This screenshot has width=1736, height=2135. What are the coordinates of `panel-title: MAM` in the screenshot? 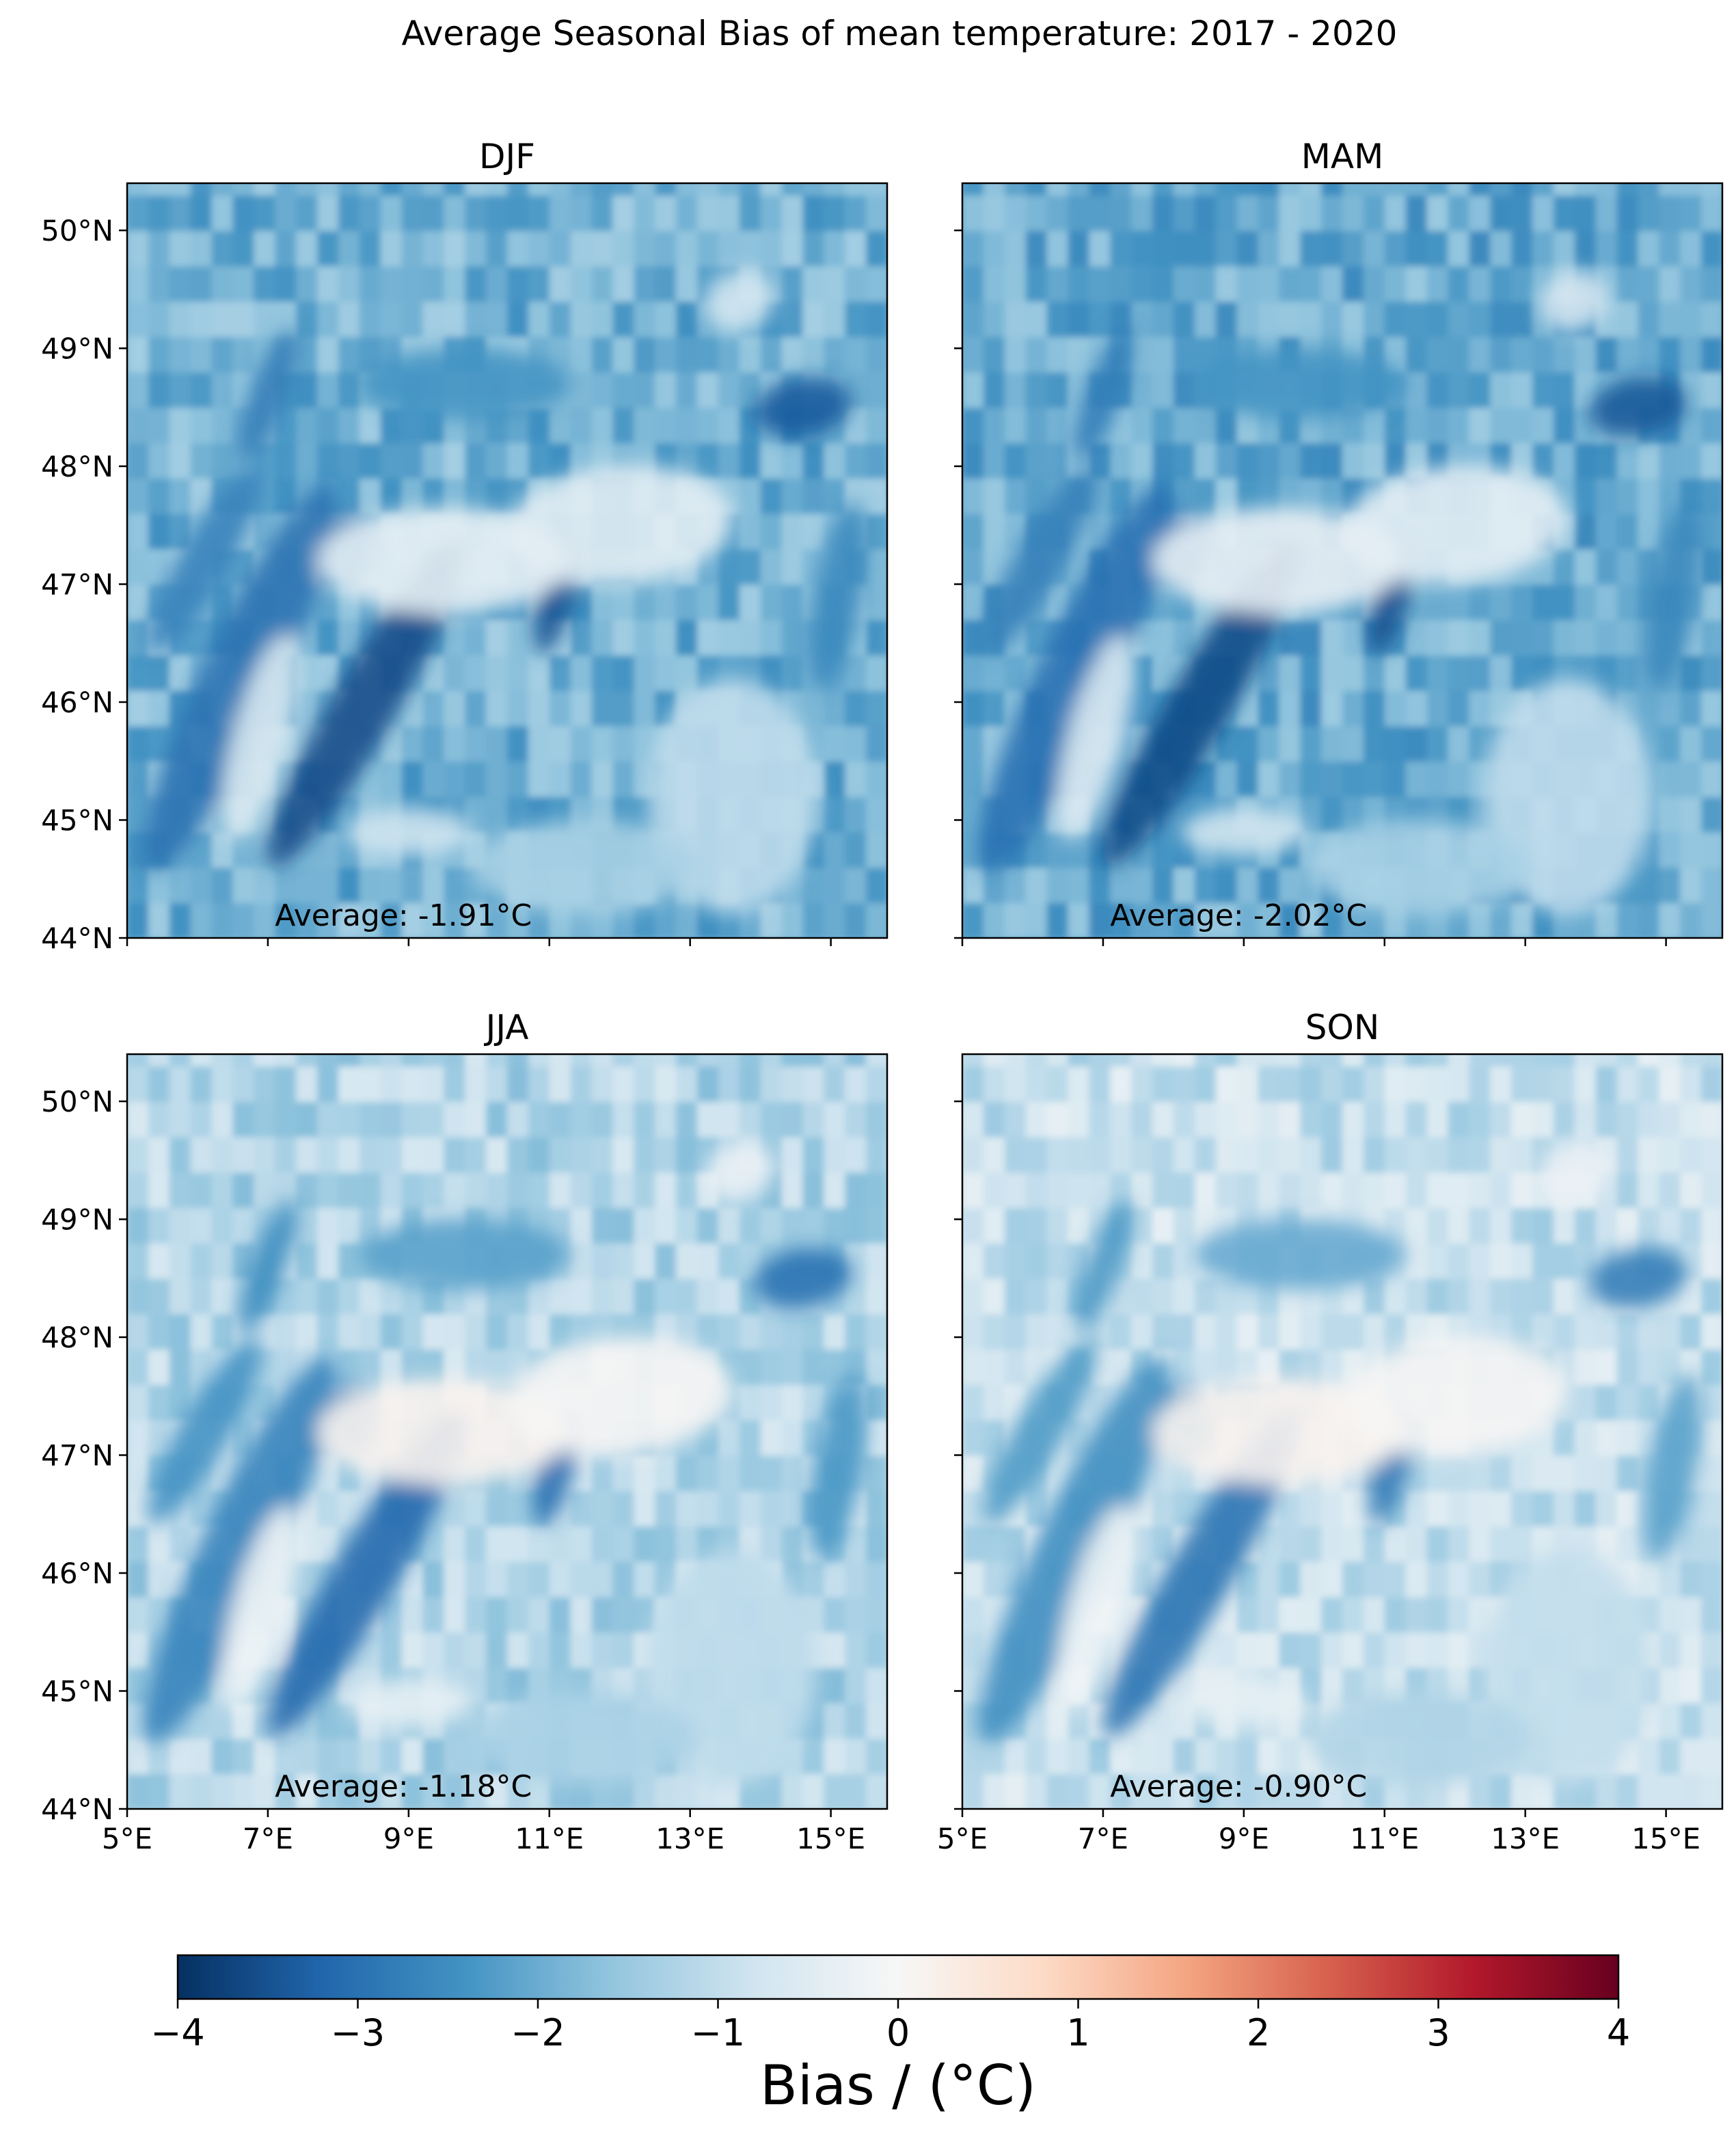 It's located at (1342, 156).